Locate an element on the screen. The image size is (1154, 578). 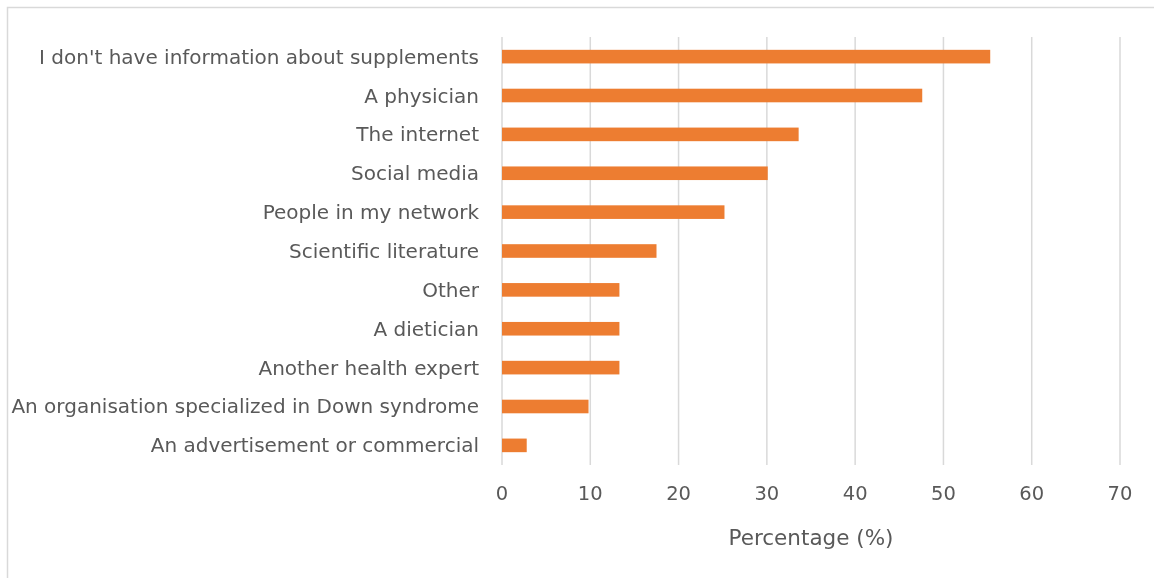
y-tick-label: I don't have information about supplements is located at coordinates (259, 56).